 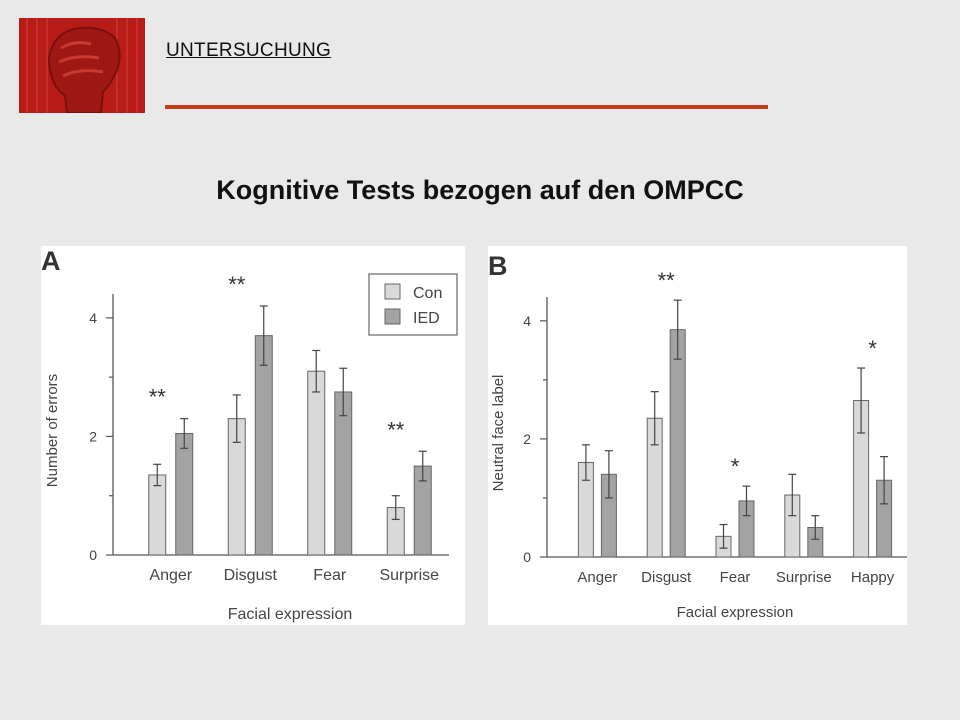 What do you see at coordinates (466, 107) in the screenshot?
I see `accent-rule` at bounding box center [466, 107].